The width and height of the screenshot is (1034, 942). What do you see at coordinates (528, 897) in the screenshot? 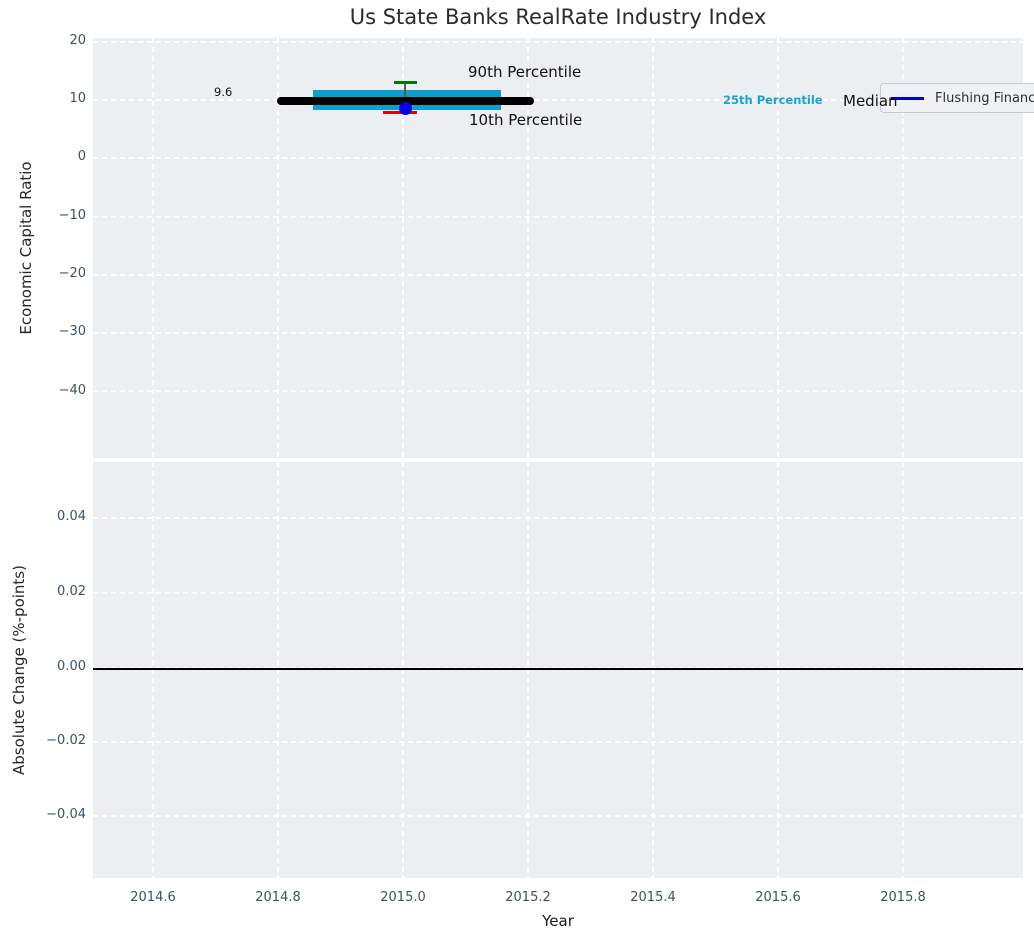
I see `xtick-label: 2015.2` at bounding box center [528, 897].